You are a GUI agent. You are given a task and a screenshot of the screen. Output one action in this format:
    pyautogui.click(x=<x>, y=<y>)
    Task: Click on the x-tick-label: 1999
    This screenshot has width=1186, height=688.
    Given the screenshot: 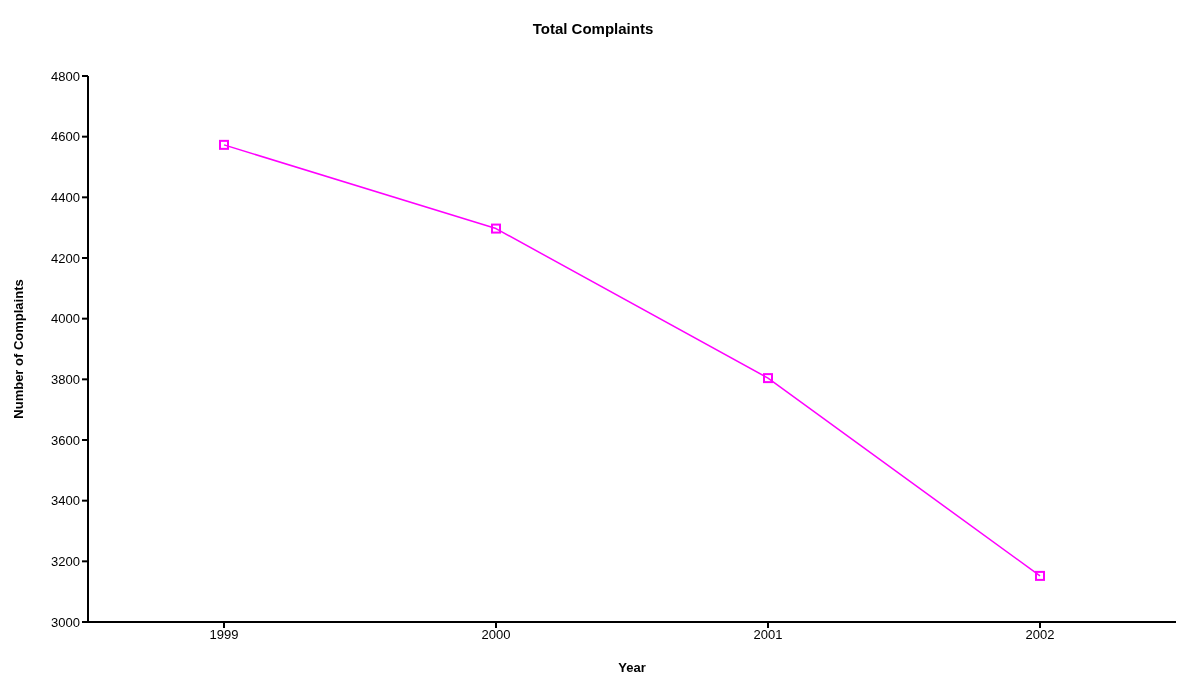 What is the action you would take?
    pyautogui.click(x=224, y=635)
    